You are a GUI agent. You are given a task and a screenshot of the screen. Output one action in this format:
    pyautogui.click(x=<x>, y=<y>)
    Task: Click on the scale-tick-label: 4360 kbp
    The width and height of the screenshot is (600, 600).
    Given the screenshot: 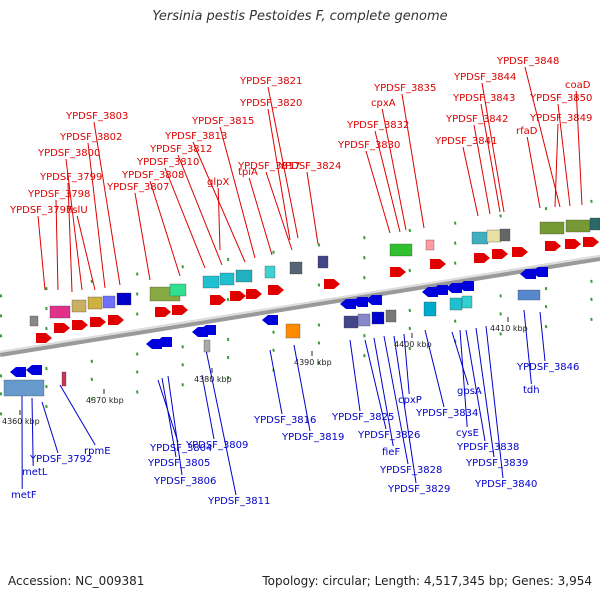 What is the action you would take?
    pyautogui.click(x=21, y=421)
    